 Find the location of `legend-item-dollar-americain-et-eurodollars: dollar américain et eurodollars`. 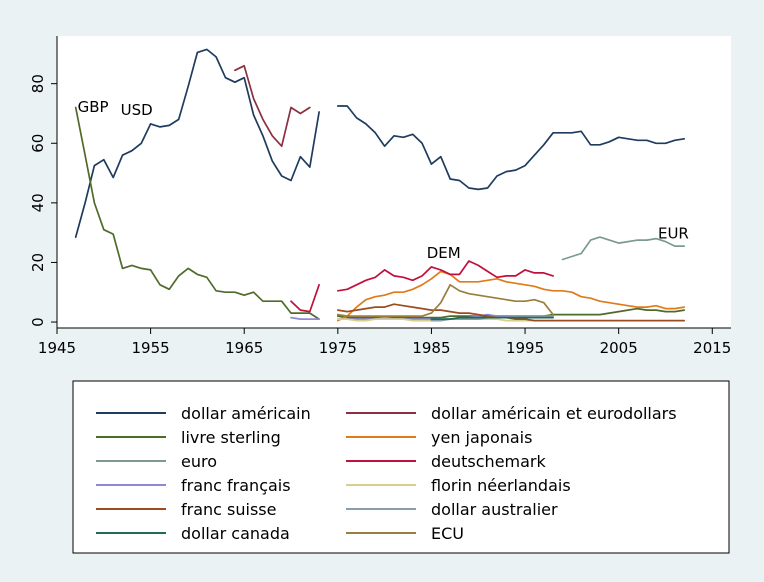

legend-item-dollar-americain-et-eurodollars: dollar américain et eurodollars is located at coordinates (511, 413).